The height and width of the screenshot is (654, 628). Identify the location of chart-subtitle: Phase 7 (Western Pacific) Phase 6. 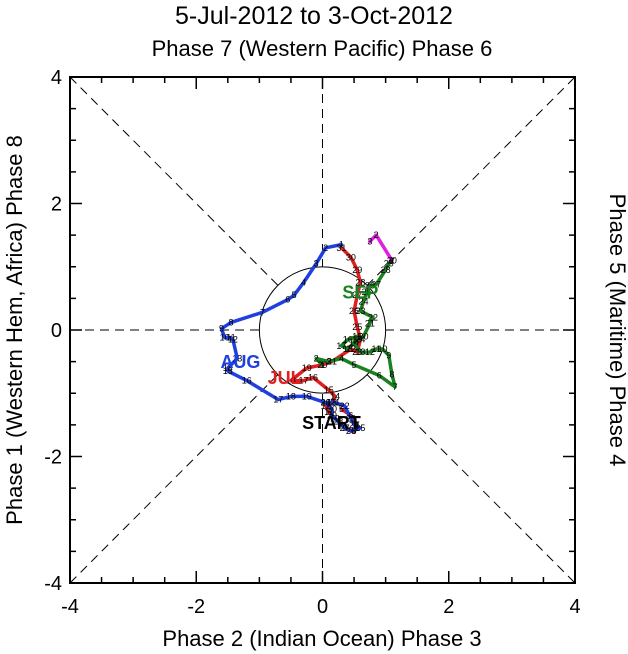
(322, 48).